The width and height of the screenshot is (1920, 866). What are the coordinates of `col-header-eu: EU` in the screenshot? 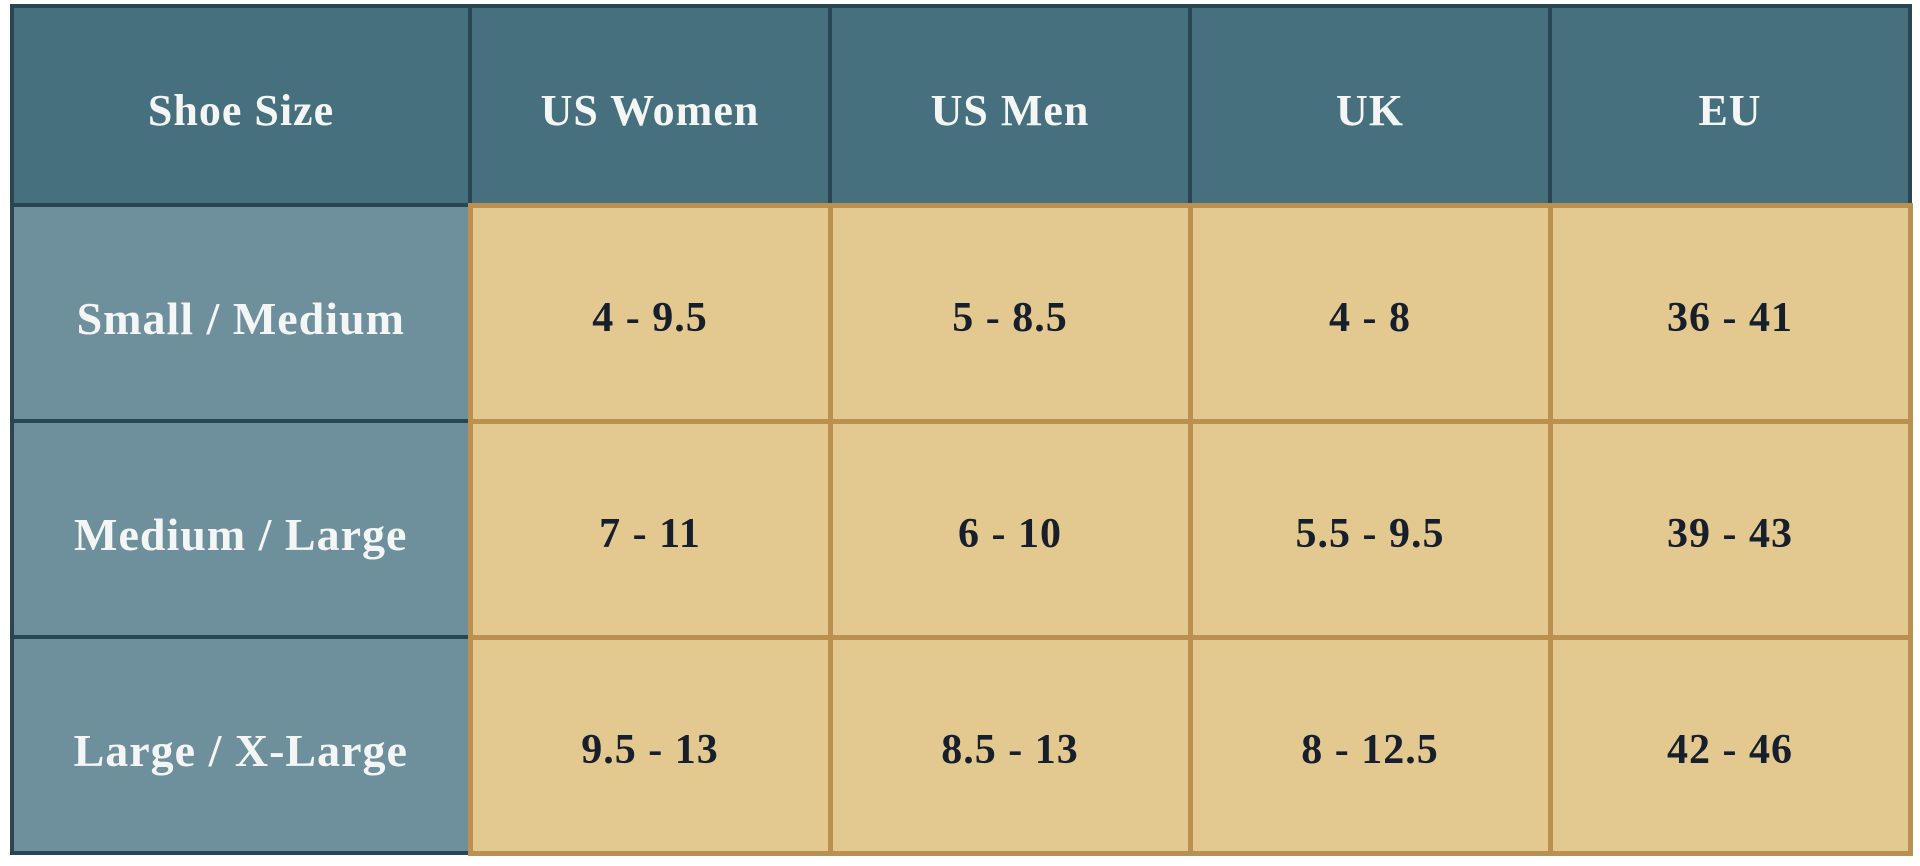 It's located at (1730, 105).